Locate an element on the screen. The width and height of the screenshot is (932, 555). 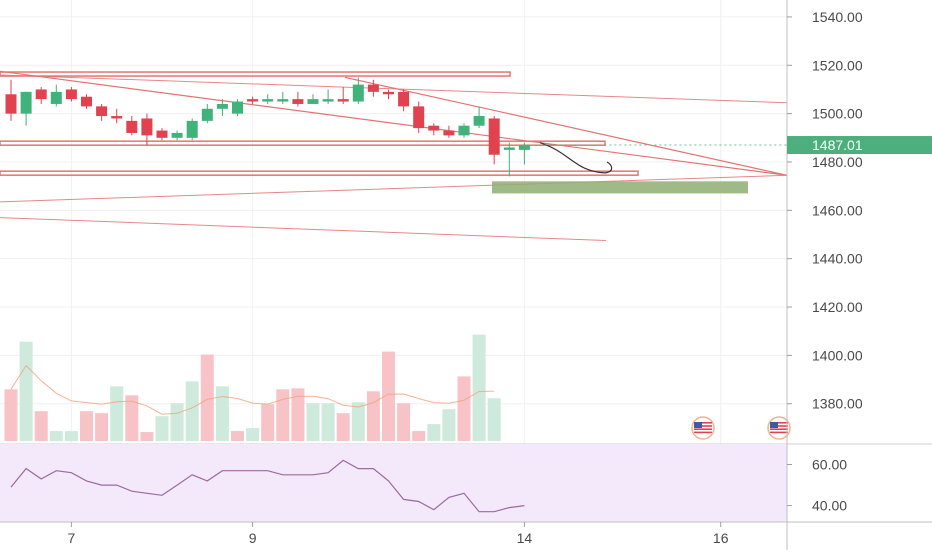
lower-channel-line is located at coordinates (303, 229).